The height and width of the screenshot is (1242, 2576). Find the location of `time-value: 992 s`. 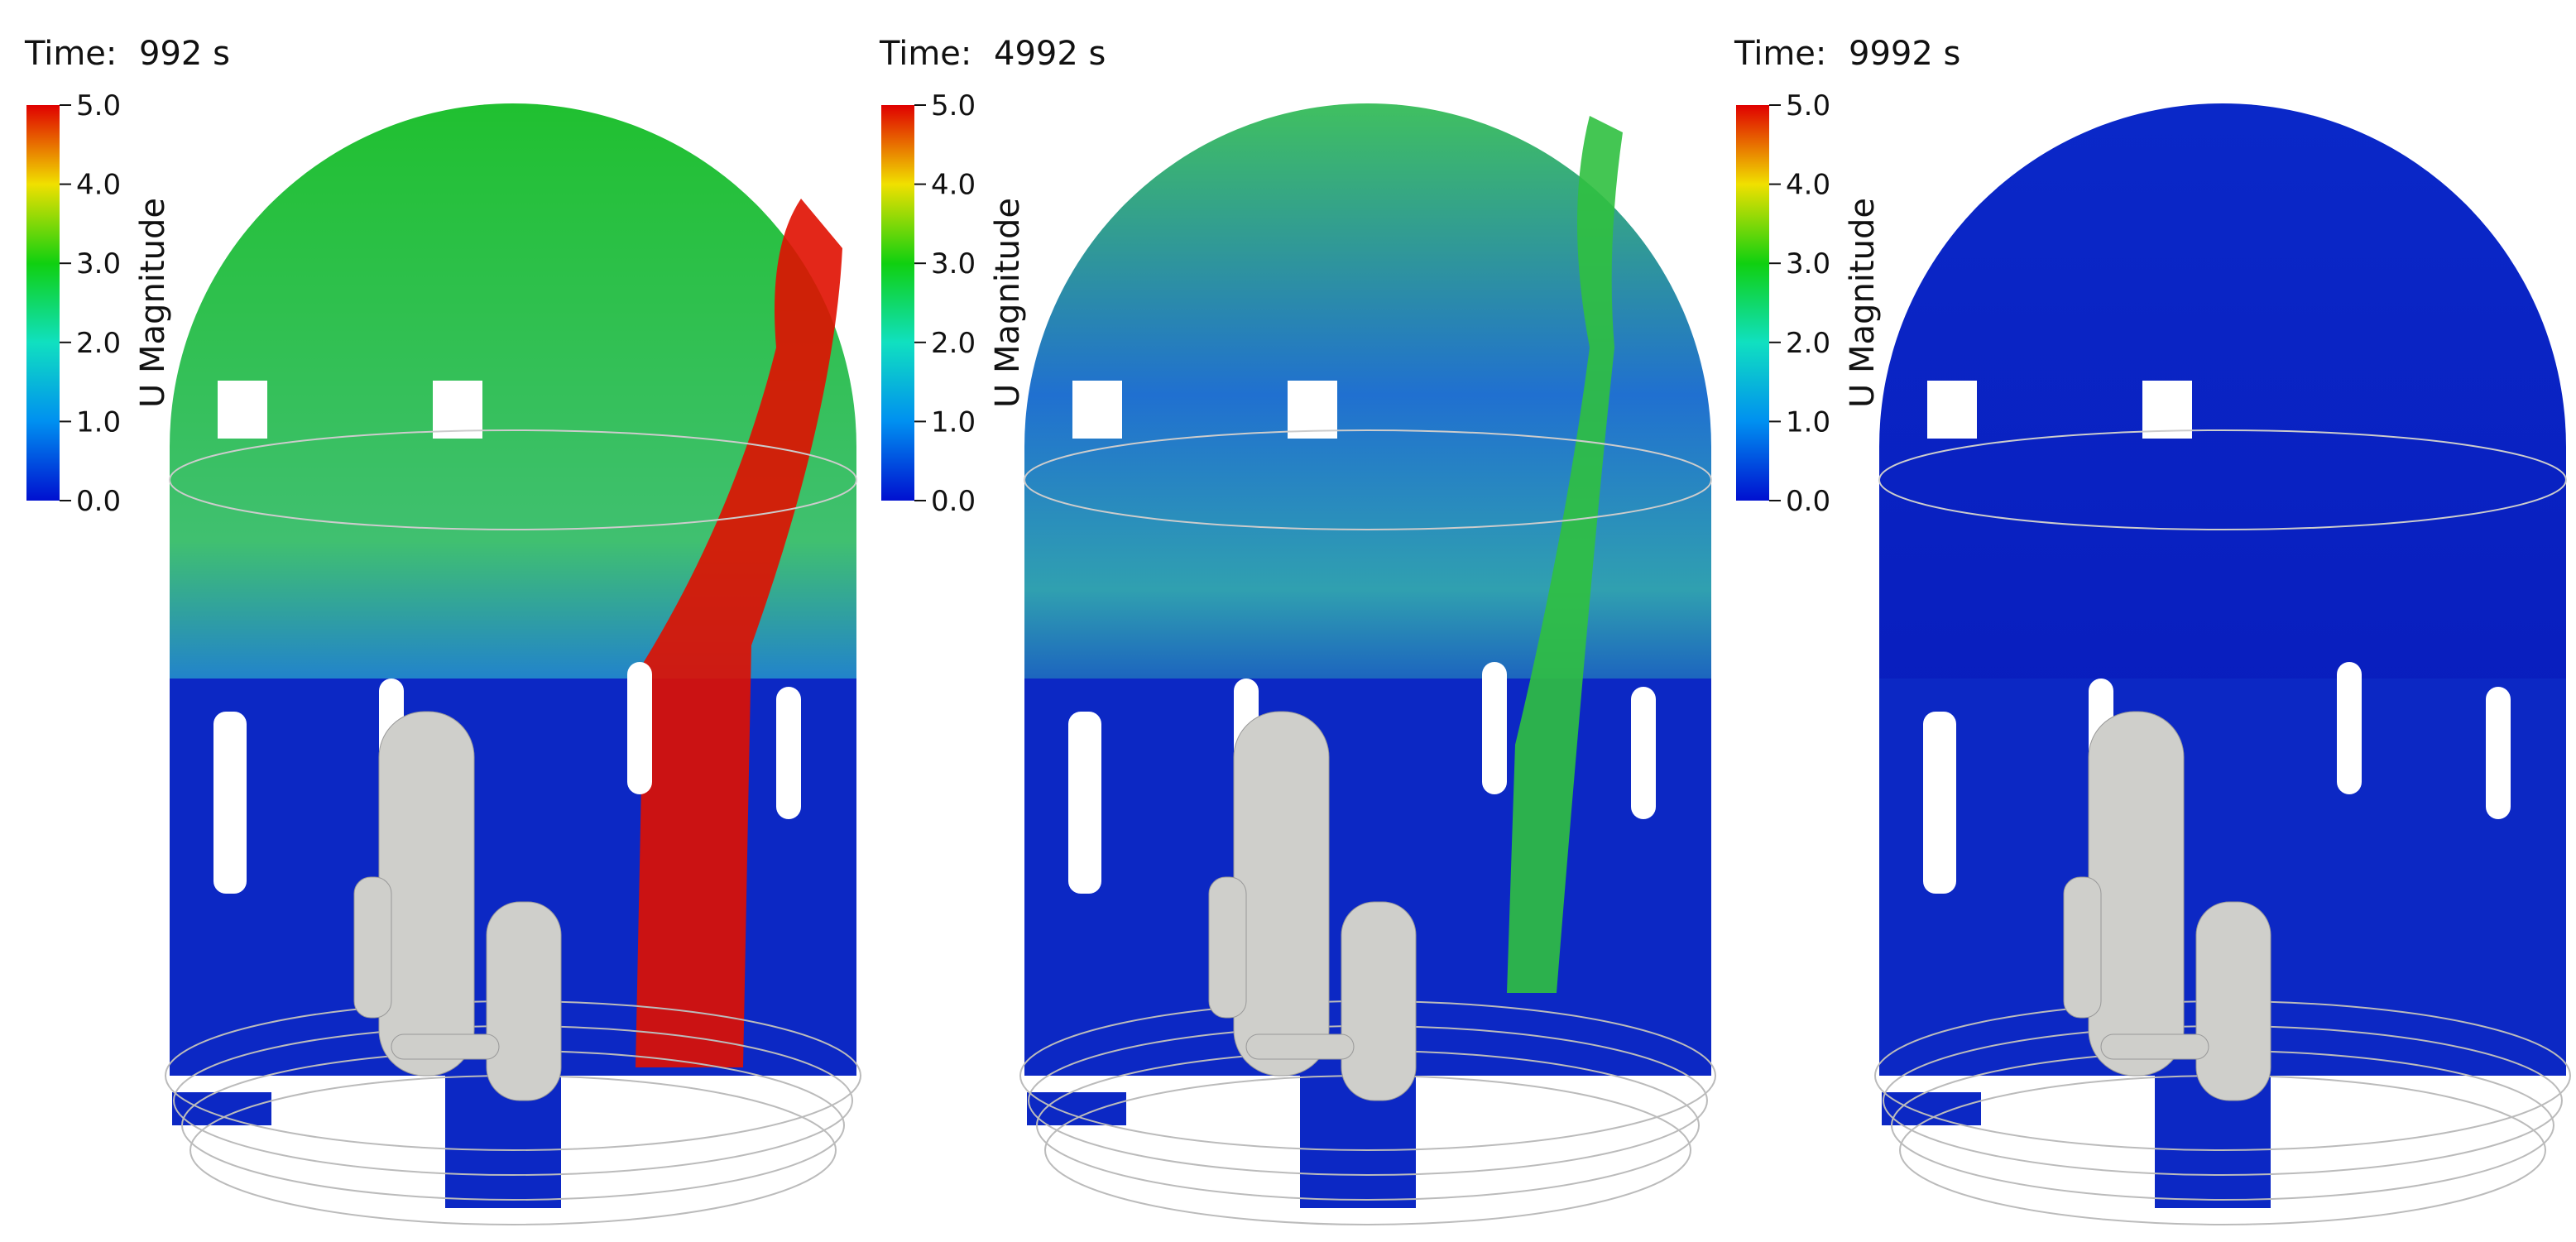

time-value: 992 s is located at coordinates (184, 54).